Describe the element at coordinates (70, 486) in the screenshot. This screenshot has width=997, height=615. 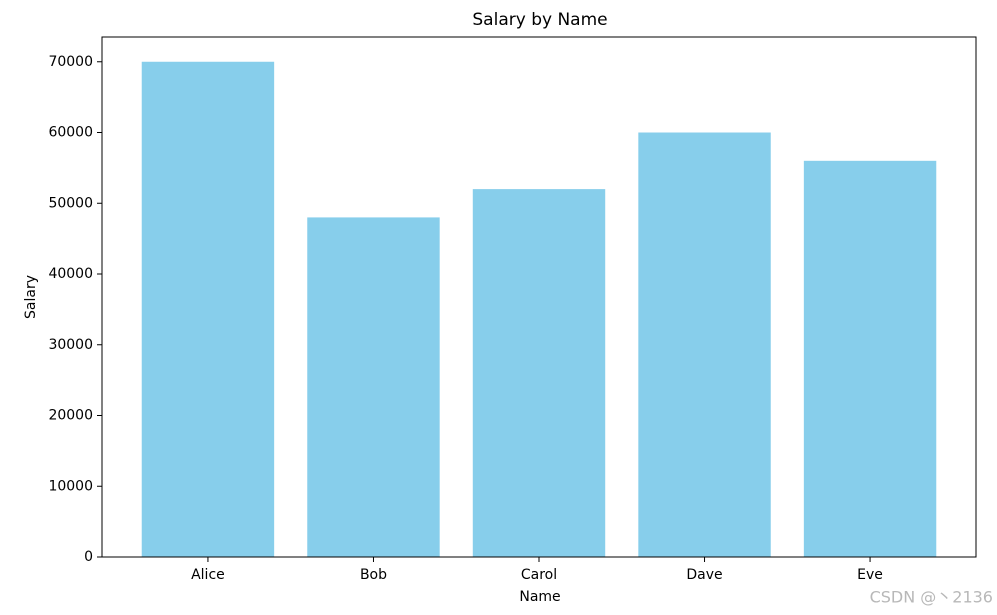
I see `y-tick-label: 10000` at that location.